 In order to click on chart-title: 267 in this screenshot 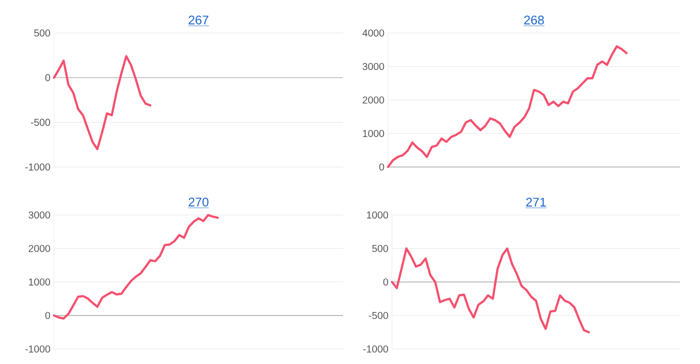, I will do `click(198, 20)`.